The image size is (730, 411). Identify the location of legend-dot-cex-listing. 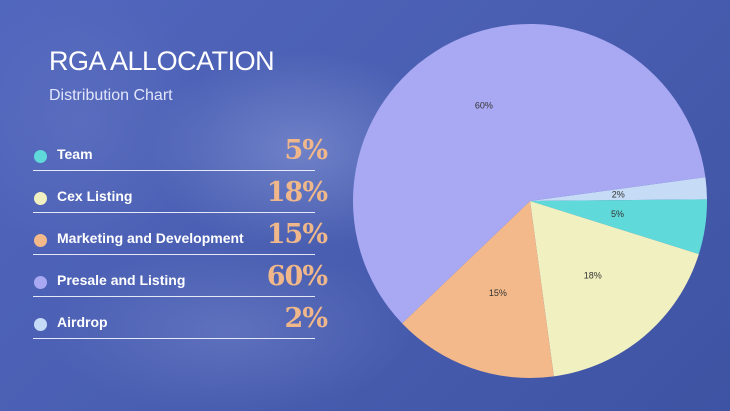
(40, 198).